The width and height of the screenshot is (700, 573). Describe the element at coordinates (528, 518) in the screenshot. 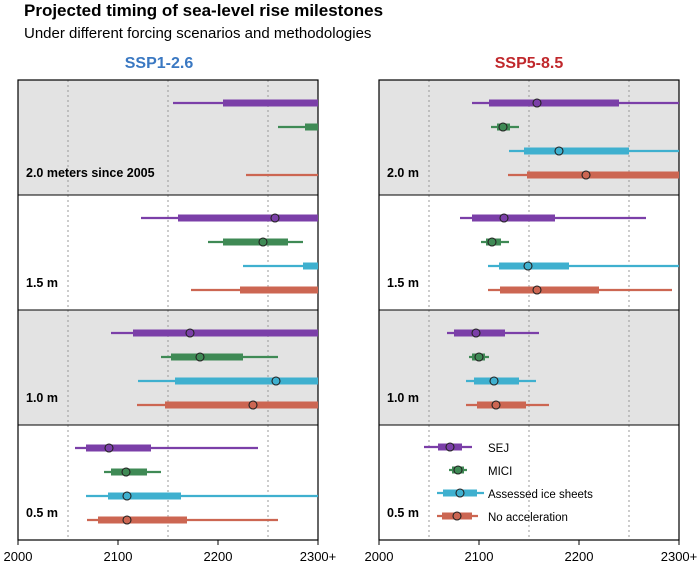

I see `legend-label-no-acceleration: No acceleration` at that location.